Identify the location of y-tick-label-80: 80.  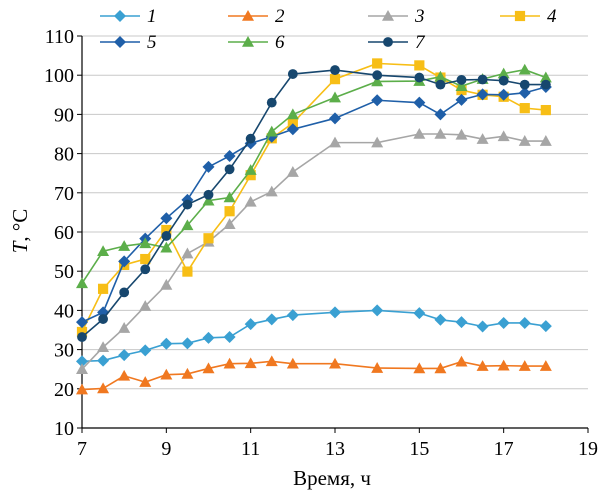
(64, 155).